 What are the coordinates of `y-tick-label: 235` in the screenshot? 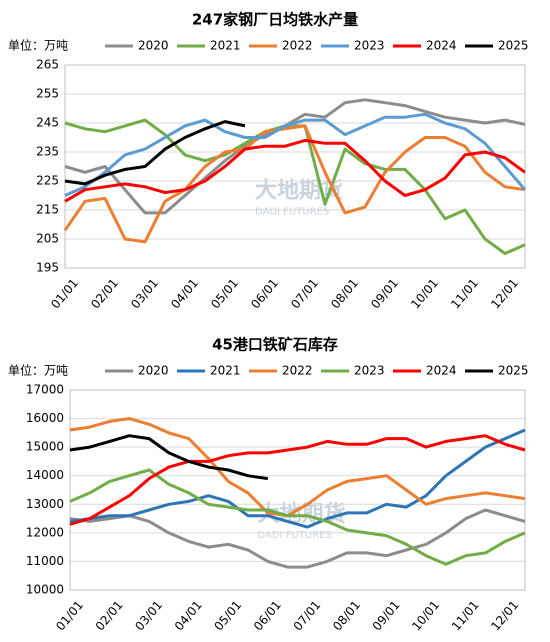 It's located at (47, 152).